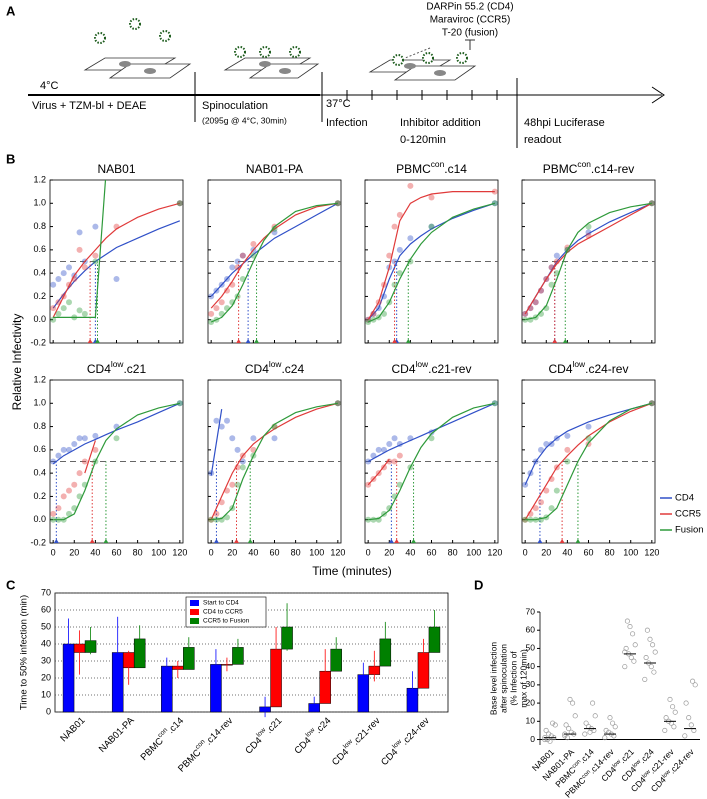 The width and height of the screenshot is (707, 799). I want to click on inhibitor-pointer, so click(417, 53).